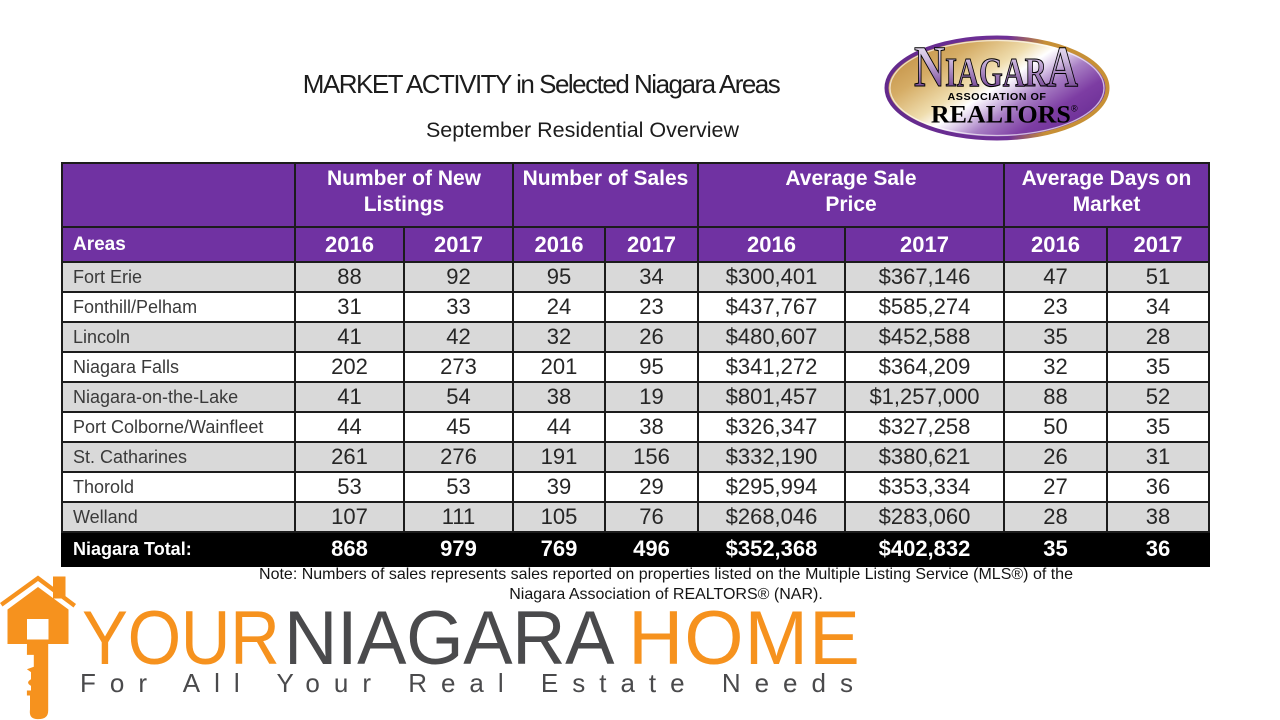 Image resolution: width=1280 pixels, height=720 pixels. Describe the element at coordinates (1001, 113) in the screenshot. I see `svg-text: REALTORS` at that location.